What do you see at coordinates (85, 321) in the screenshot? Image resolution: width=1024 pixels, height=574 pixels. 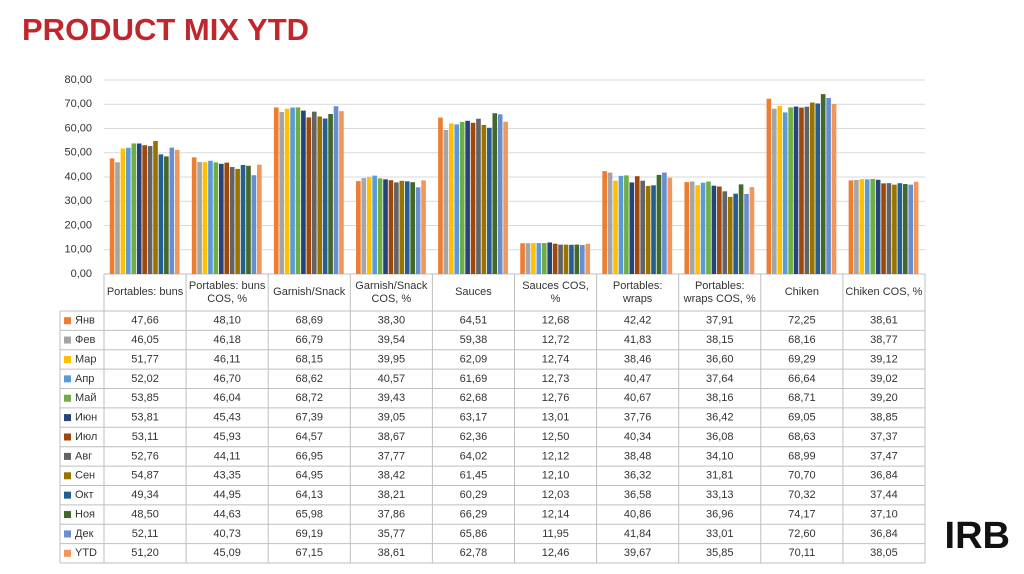 I see `legend-label: Янв` at bounding box center [85, 321].